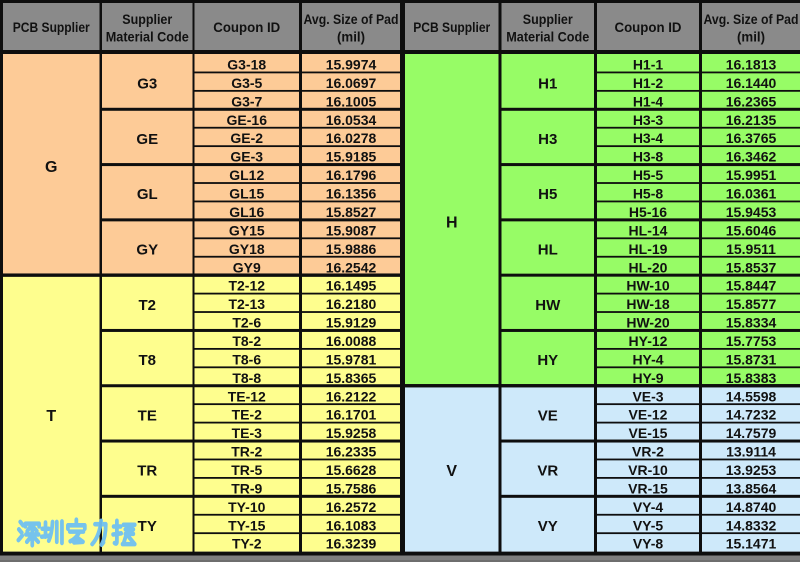  Describe the element at coordinates (351, 83) in the screenshot. I see `svg-text: 16.0697` at that location.